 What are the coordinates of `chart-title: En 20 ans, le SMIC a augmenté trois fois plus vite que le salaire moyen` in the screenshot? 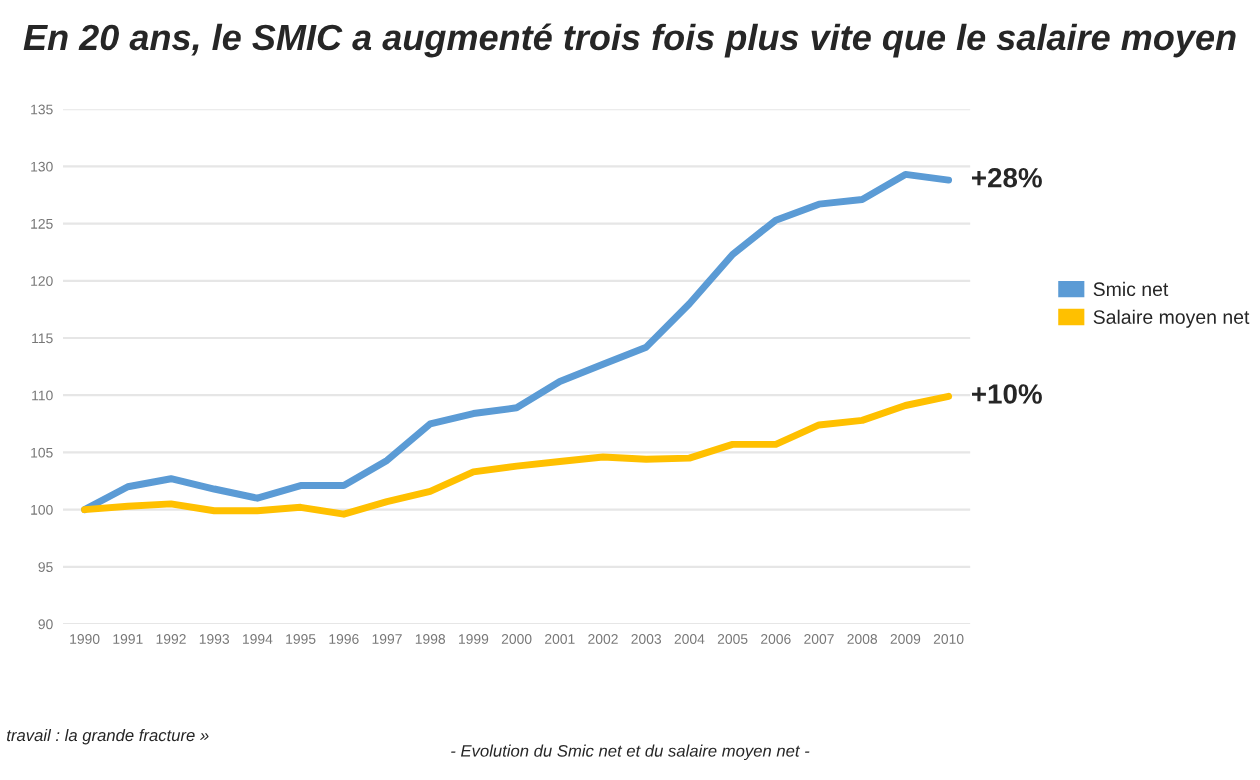 It's located at (629, 40).